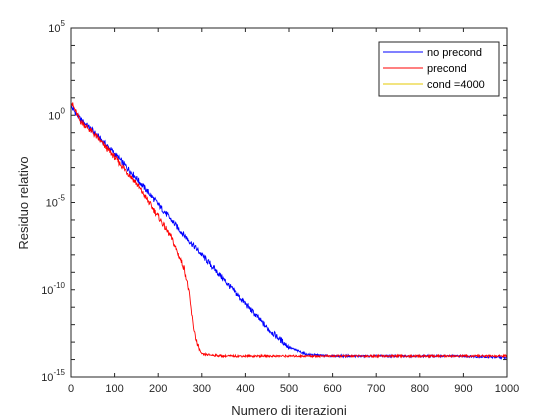 The image size is (560, 420). What do you see at coordinates (456, 85) in the screenshot?
I see `legend-label: cond =4000` at bounding box center [456, 85].